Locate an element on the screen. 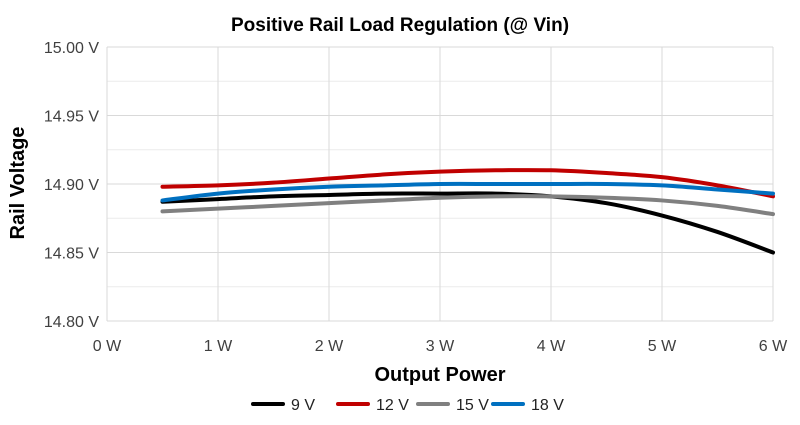  series-line-12v is located at coordinates (467, 183).